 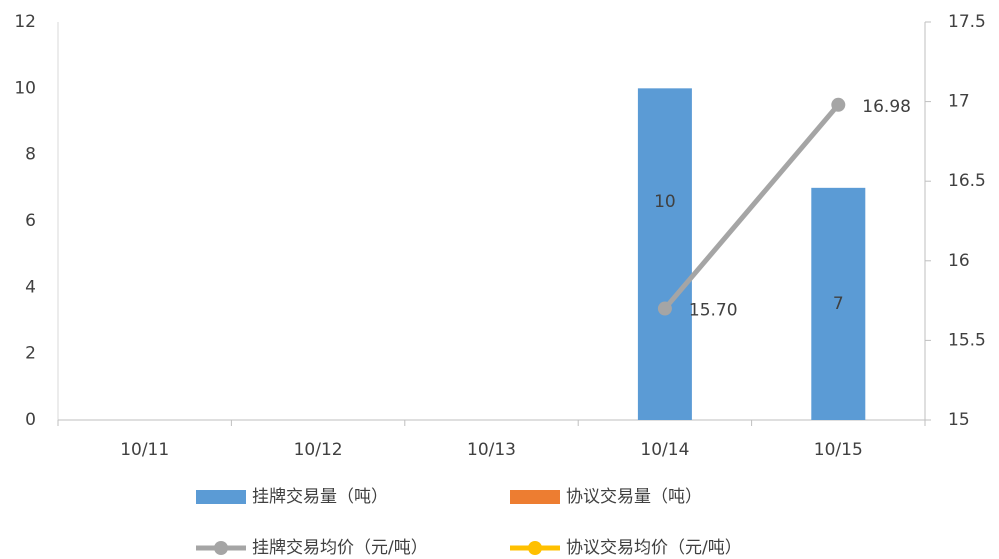 What do you see at coordinates (634, 497) in the screenshot?
I see `legend-label: 协议交易量（吨）` at bounding box center [634, 497].